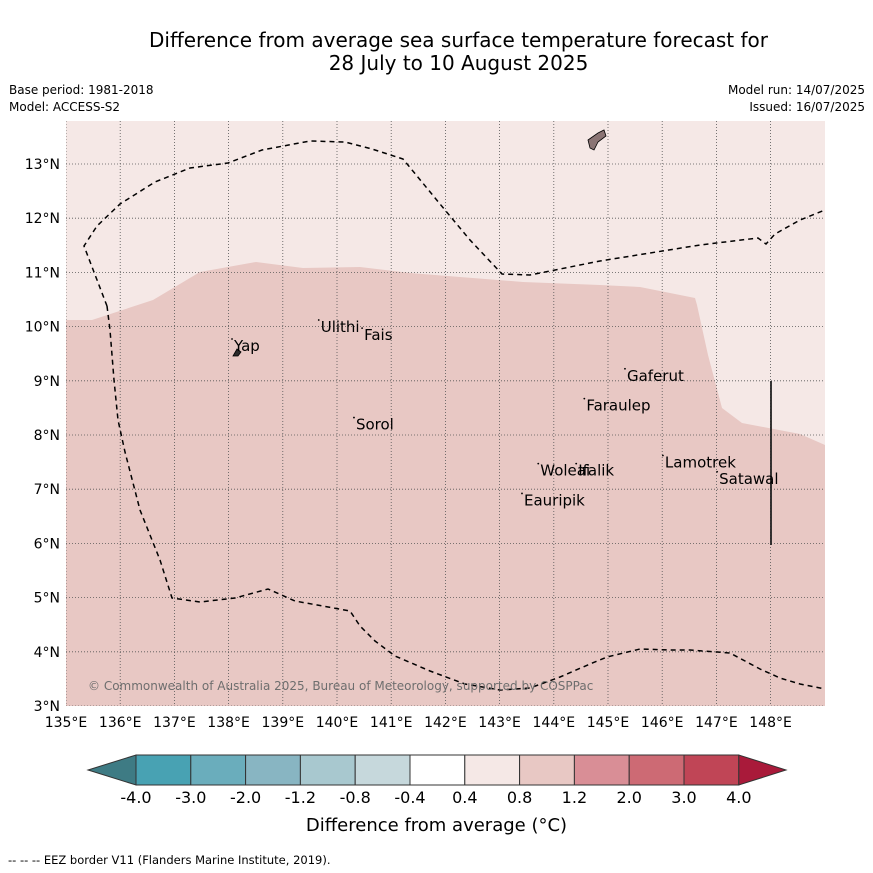 Image resolution: width=873 pixels, height=873 pixels. What do you see at coordinates (565, 471) in the screenshot?
I see `place-label-woleai: Woleai` at bounding box center [565, 471].